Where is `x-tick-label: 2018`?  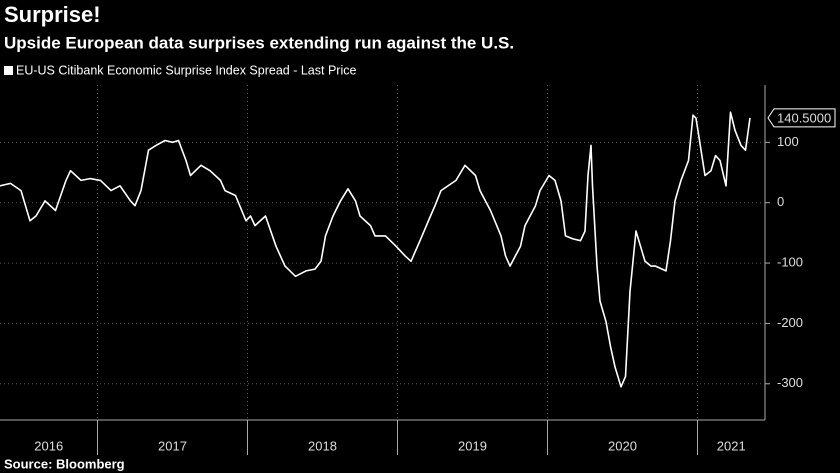 x-tick-label: 2018 is located at coordinates (322, 445).